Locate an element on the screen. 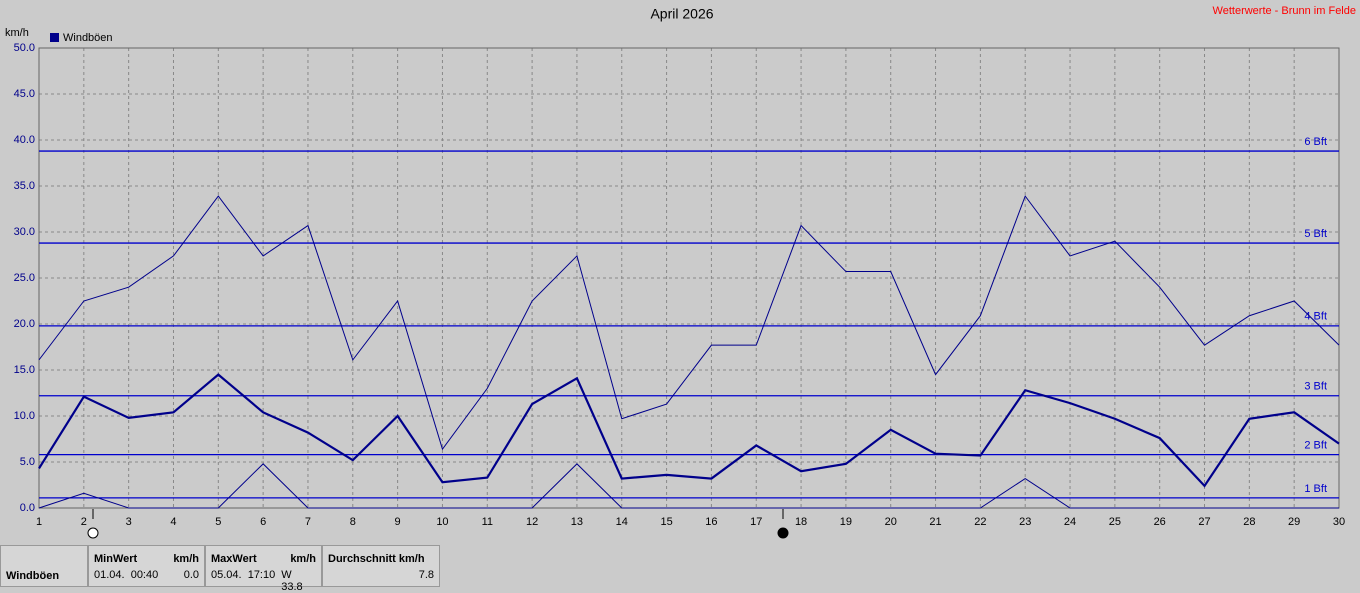 The image size is (1360, 593). beaufort-label: 3 Bft is located at coordinates (1315, 387).